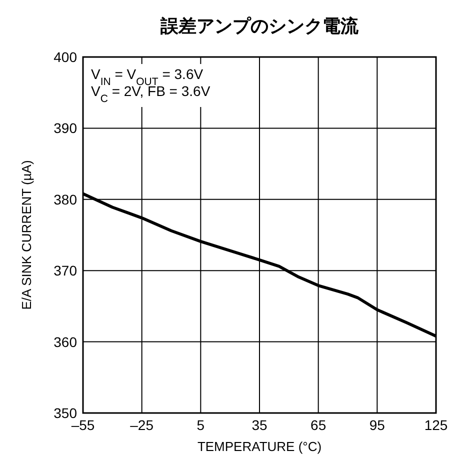  Describe the element at coordinates (259, 446) in the screenshot. I see `x-axis-title: TEMPERATURE (°C)` at that location.